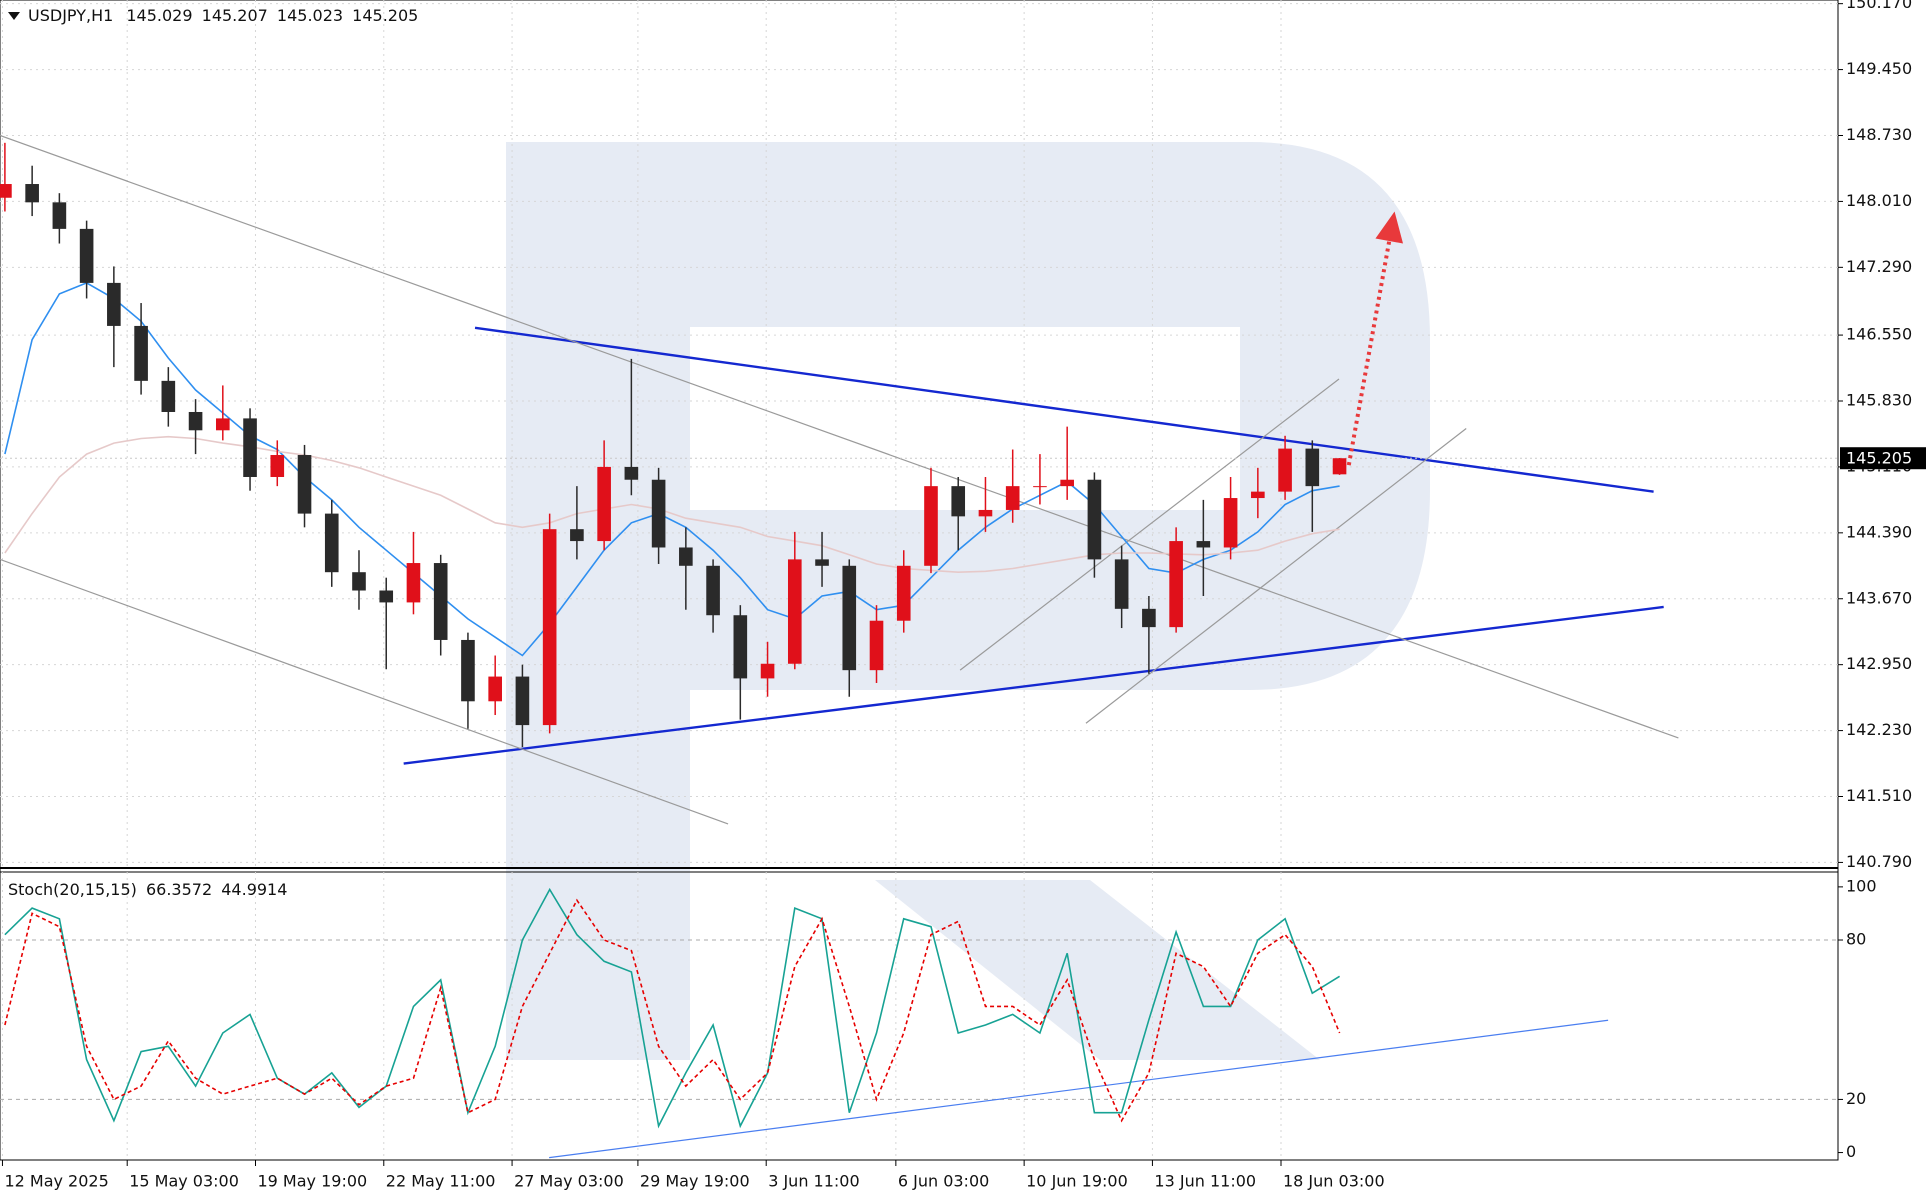 The width and height of the screenshot is (1930, 1204). Describe the element at coordinates (1879, 729) in the screenshot. I see `y-tick-label: 142.230` at that location.